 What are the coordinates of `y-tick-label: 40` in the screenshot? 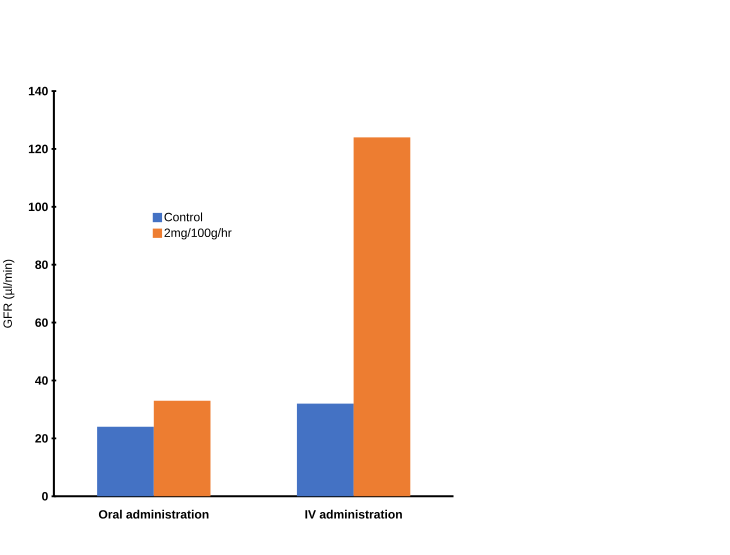 It's located at (41, 380).